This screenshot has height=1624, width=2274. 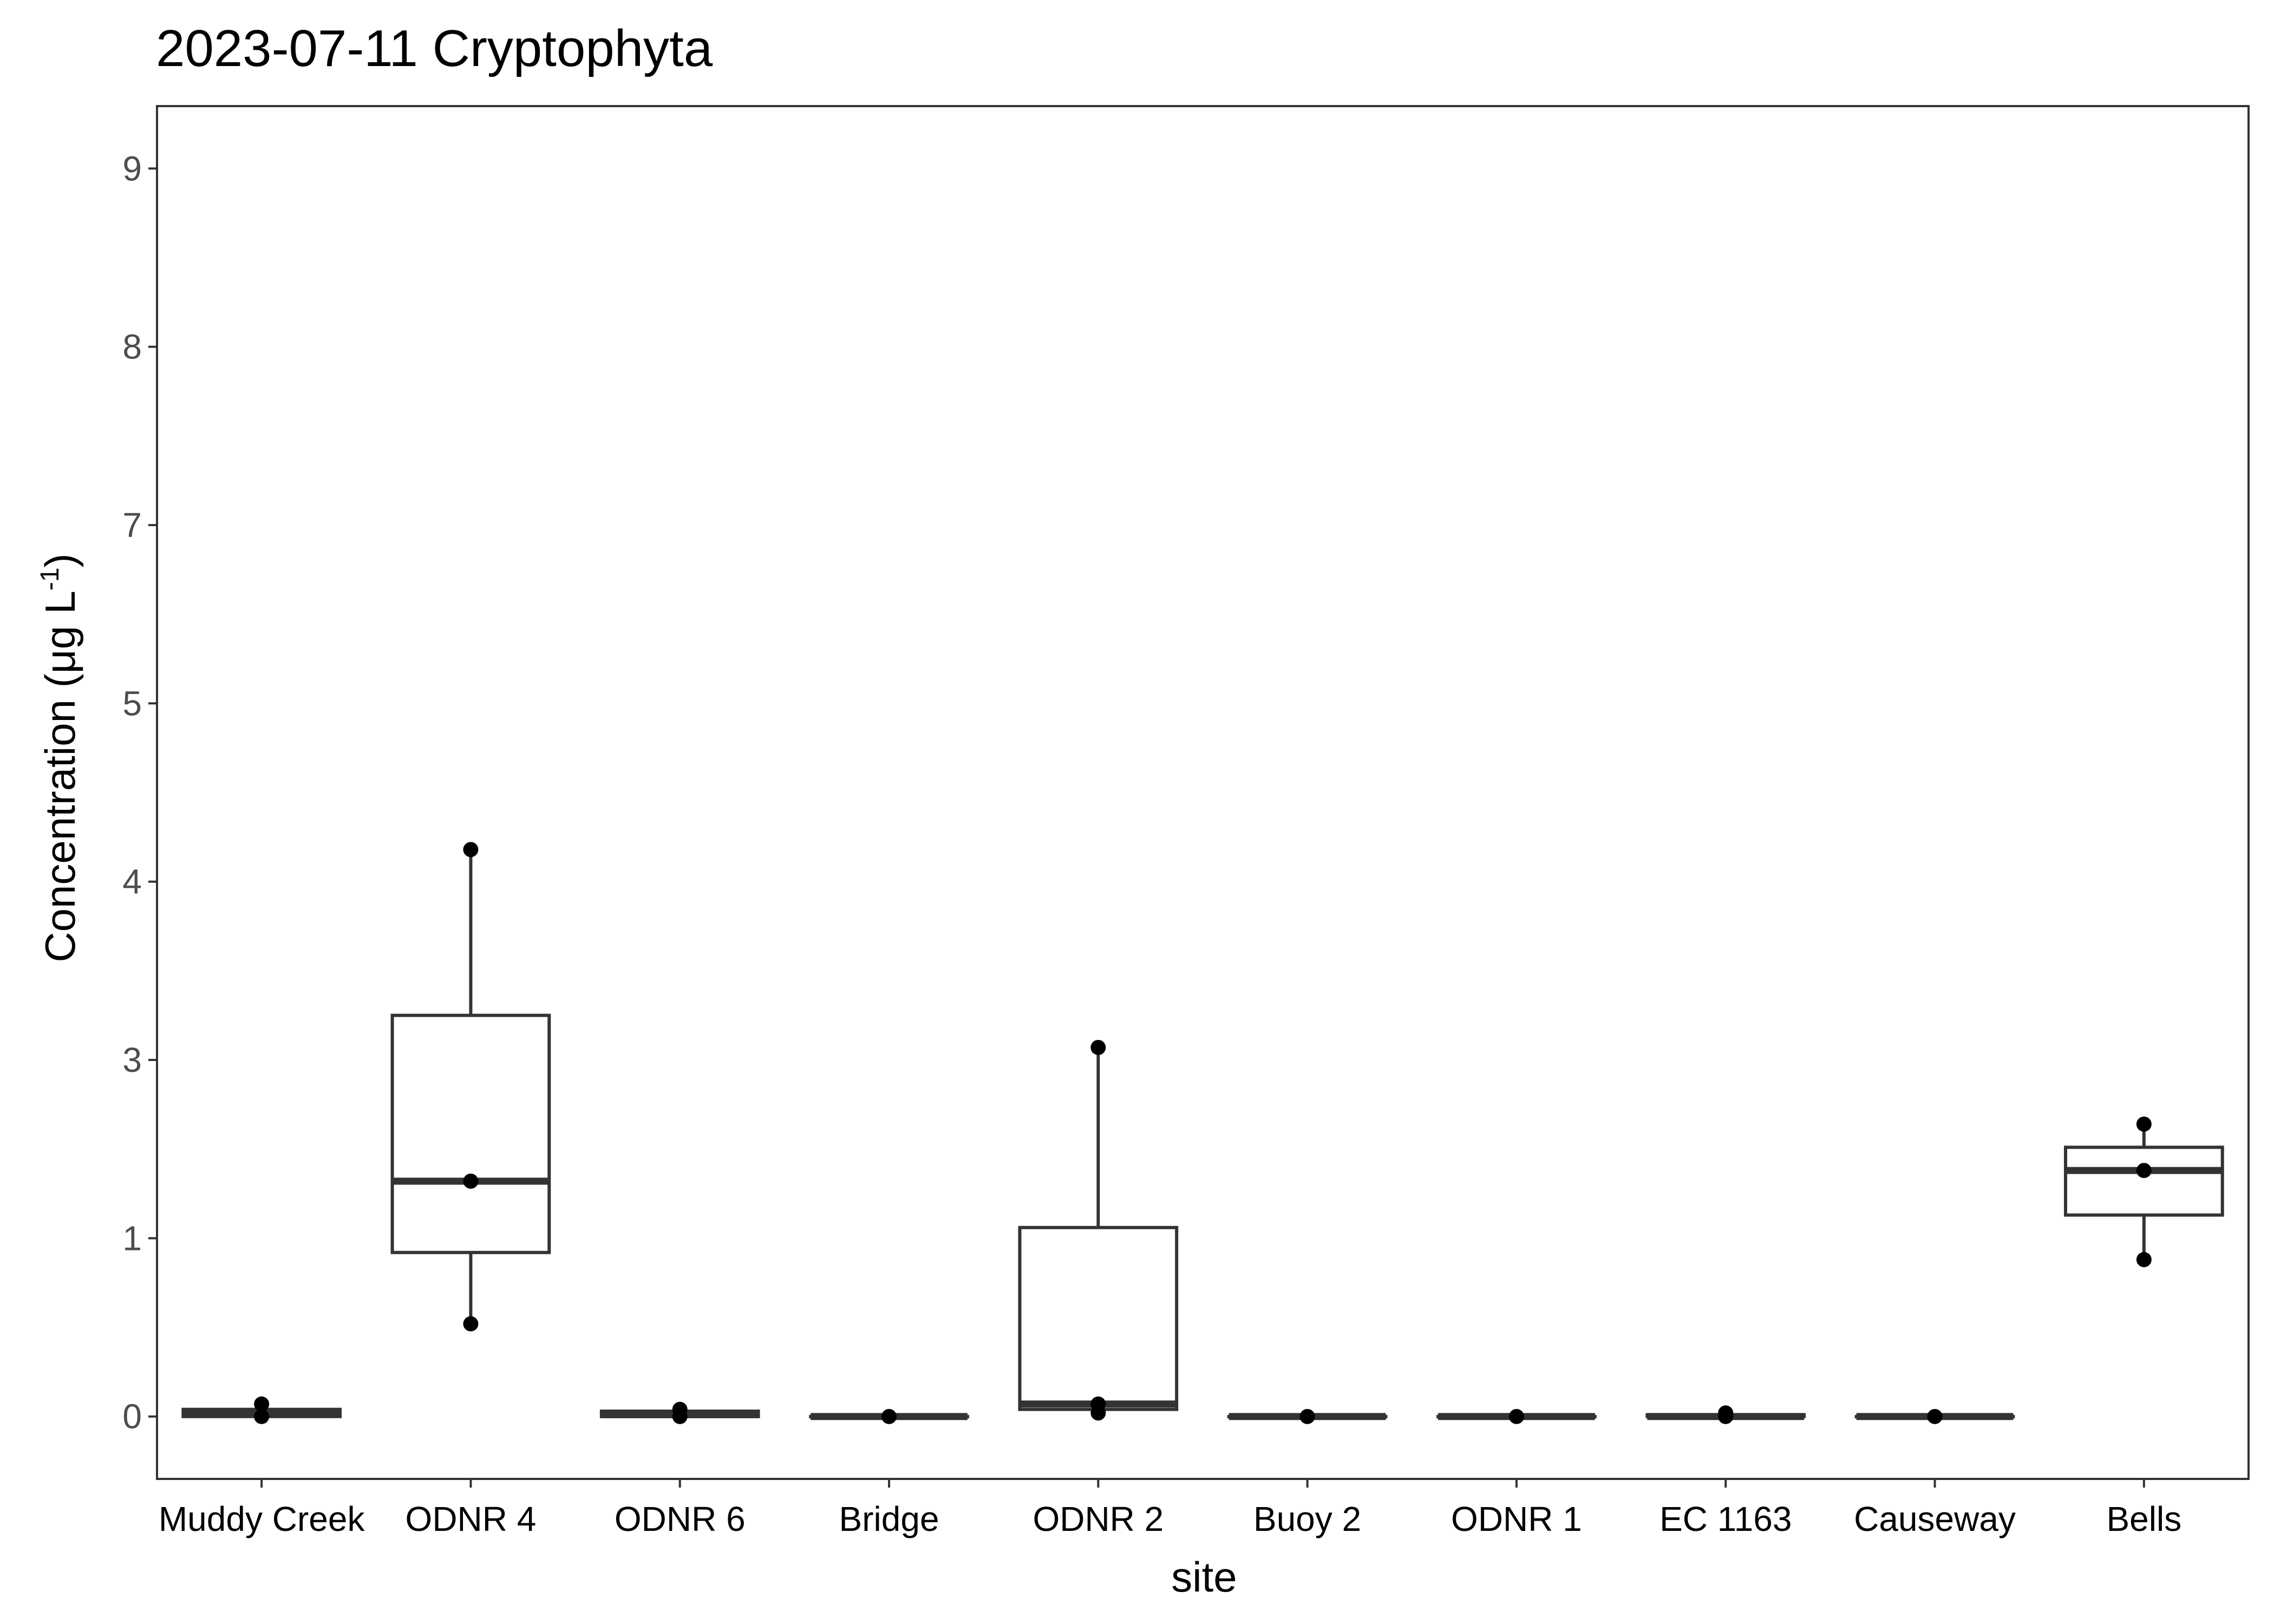 I want to click on x-tick-label: Causeway, so click(x=1935, y=1519).